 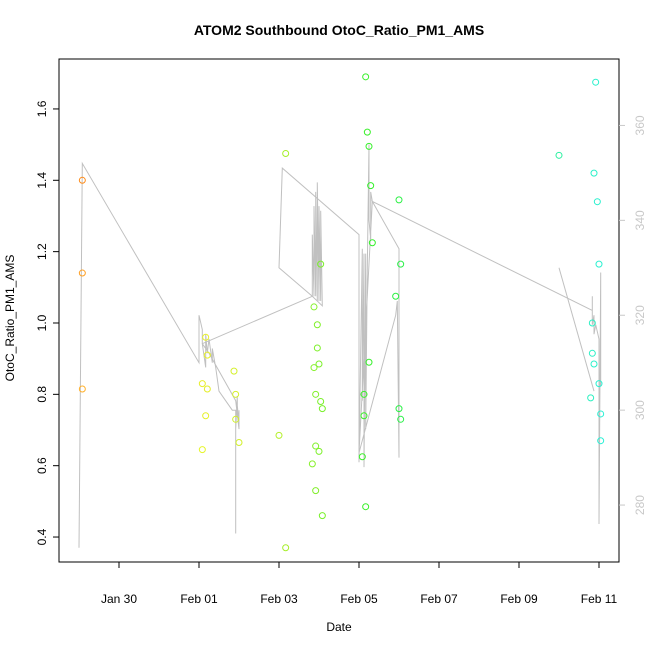 I want to click on x-tick-label: Feb 01, so click(x=199, y=599).